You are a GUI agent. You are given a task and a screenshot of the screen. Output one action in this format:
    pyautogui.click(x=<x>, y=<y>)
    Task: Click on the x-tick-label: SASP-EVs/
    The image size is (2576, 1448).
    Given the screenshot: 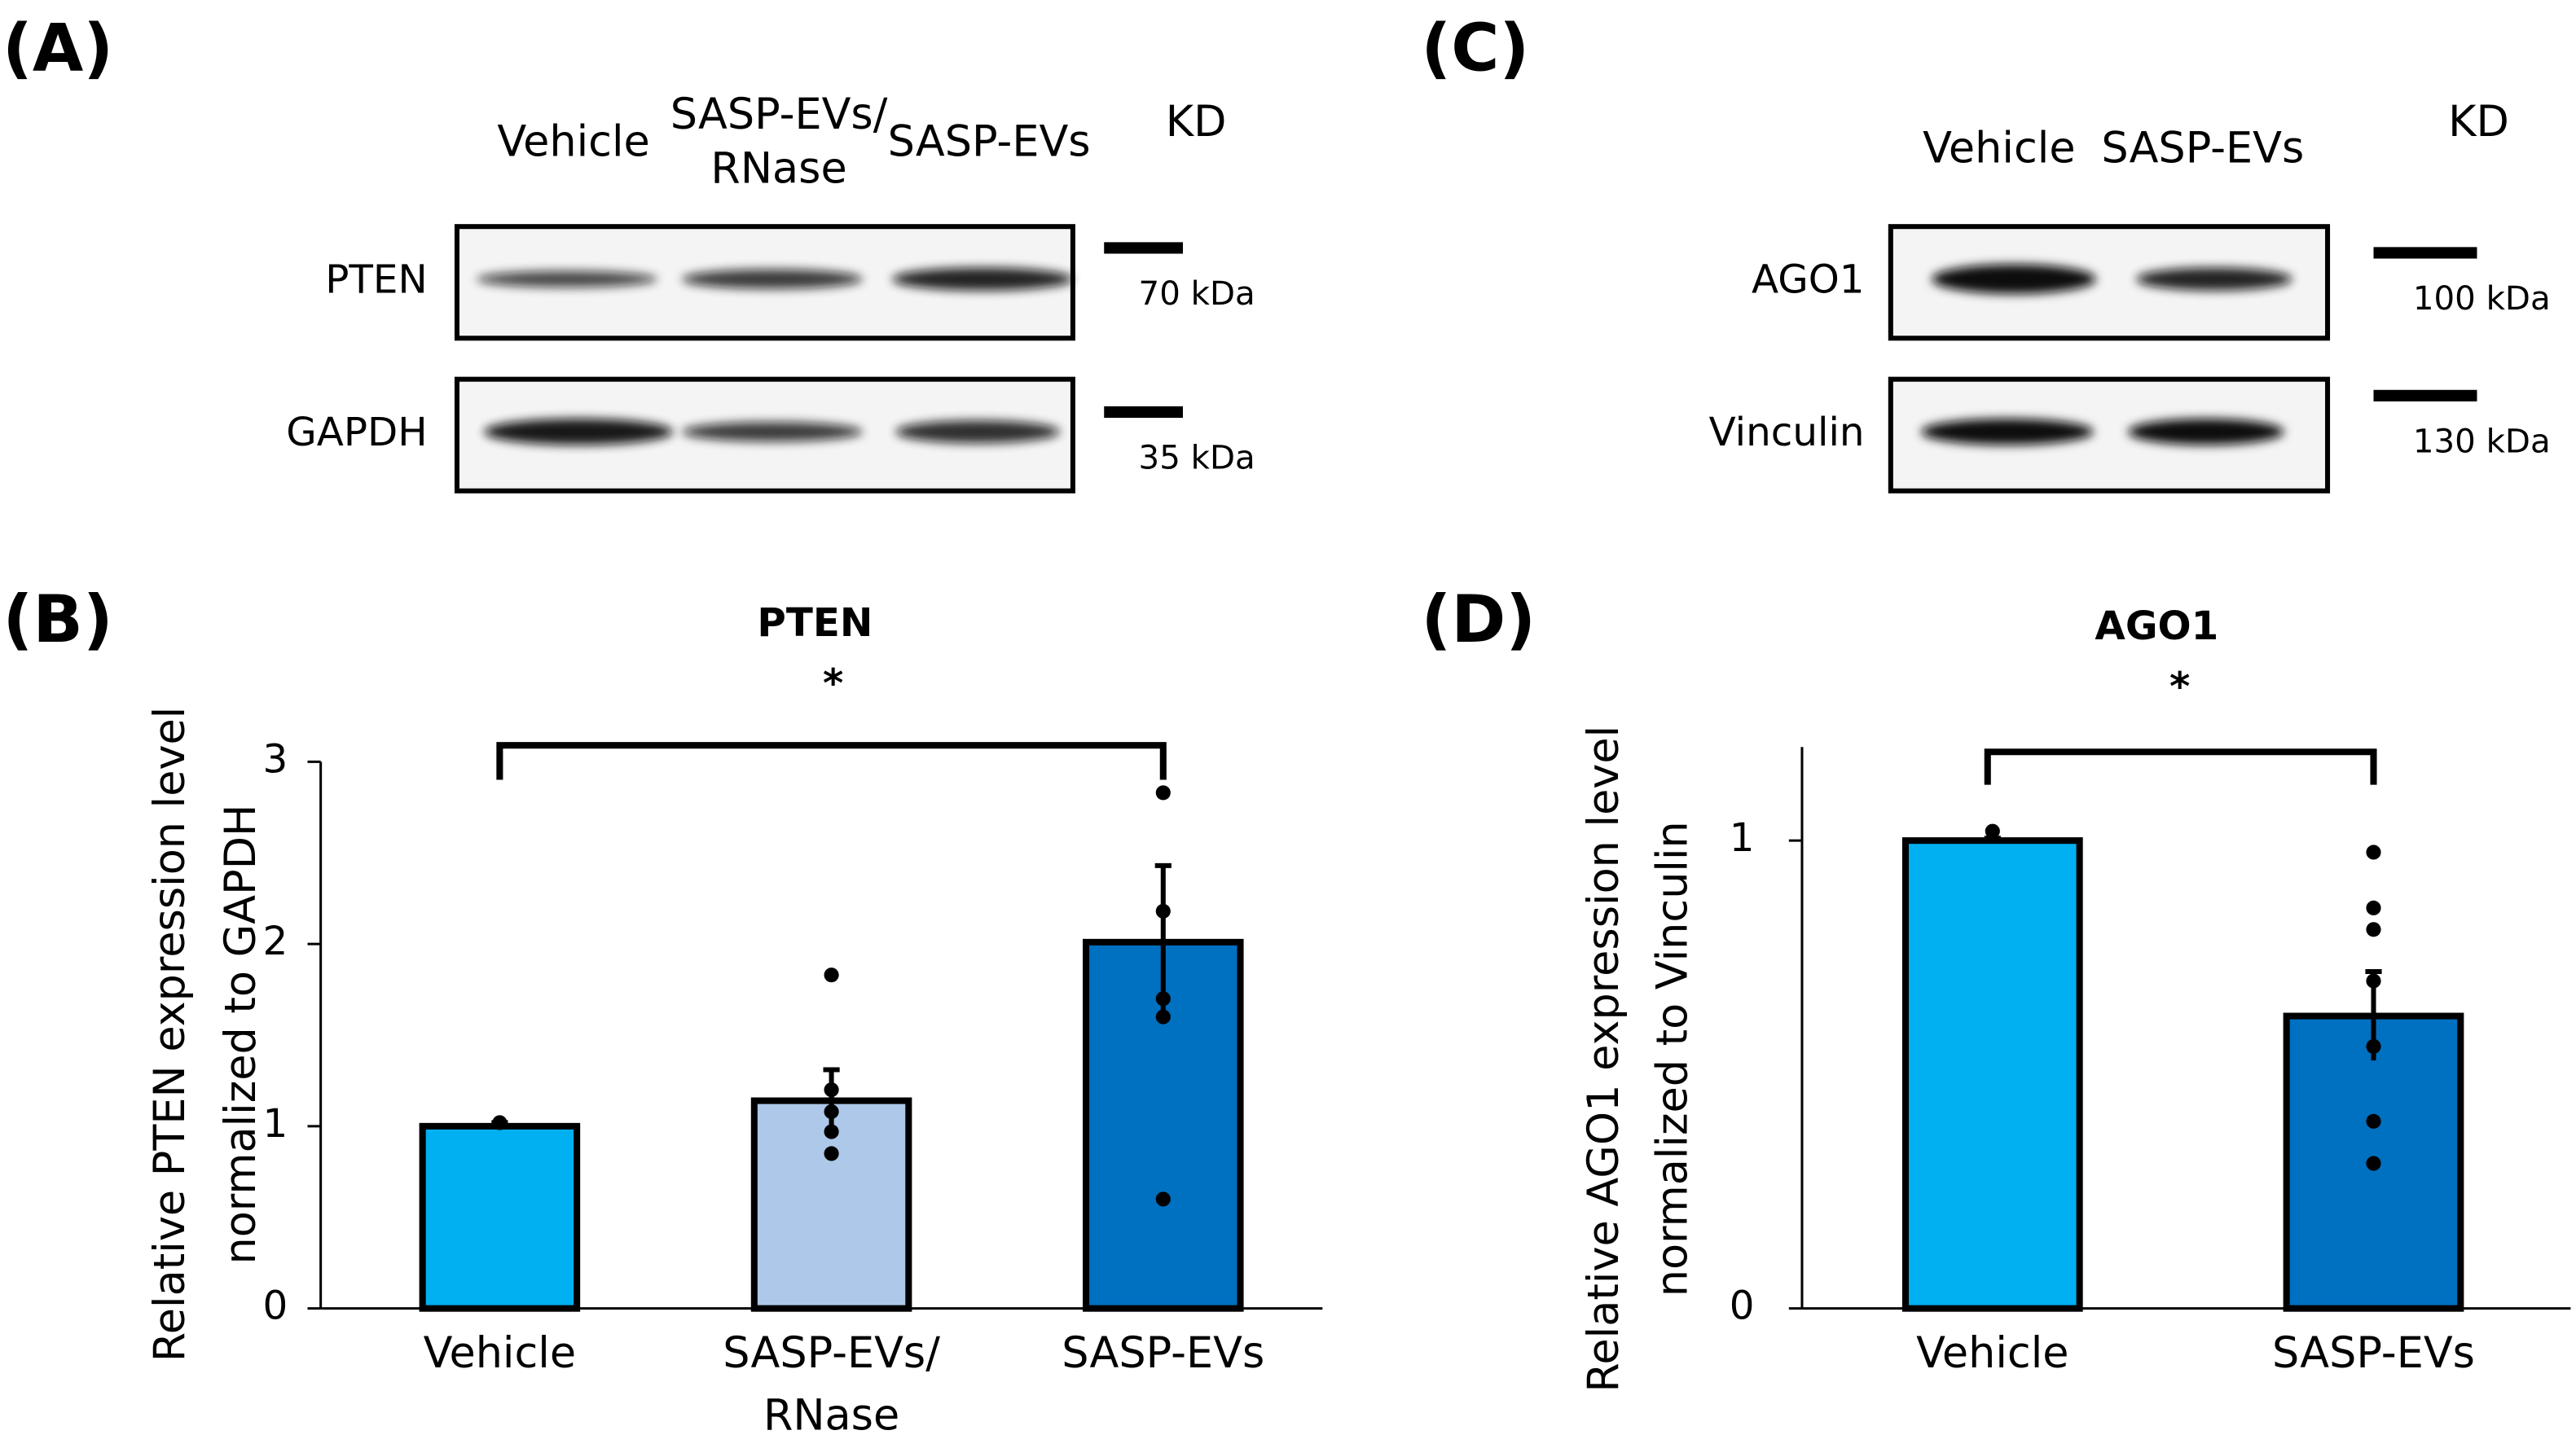 What is the action you would take?
    pyautogui.click(x=831, y=1353)
    